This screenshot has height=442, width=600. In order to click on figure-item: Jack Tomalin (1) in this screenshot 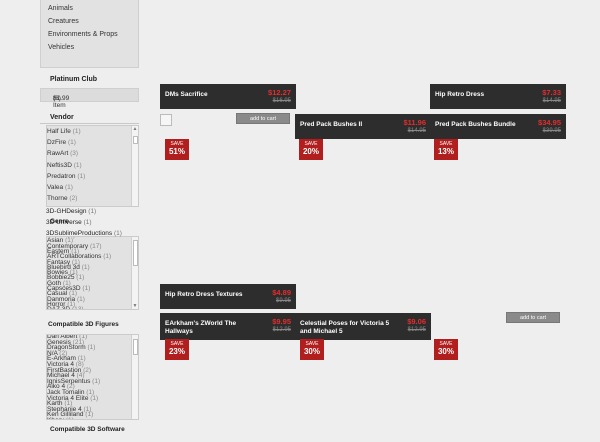, I will do `click(70, 392)`.